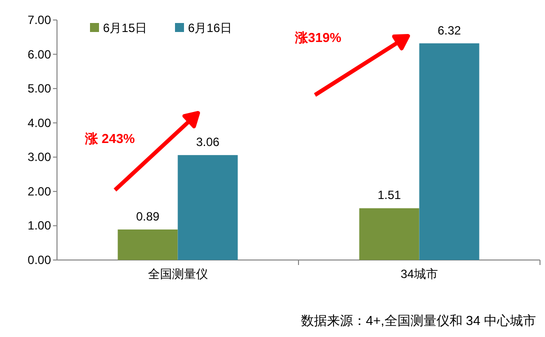  What do you see at coordinates (390, 195) in the screenshot?
I see `data-label: 1.51` at bounding box center [390, 195].